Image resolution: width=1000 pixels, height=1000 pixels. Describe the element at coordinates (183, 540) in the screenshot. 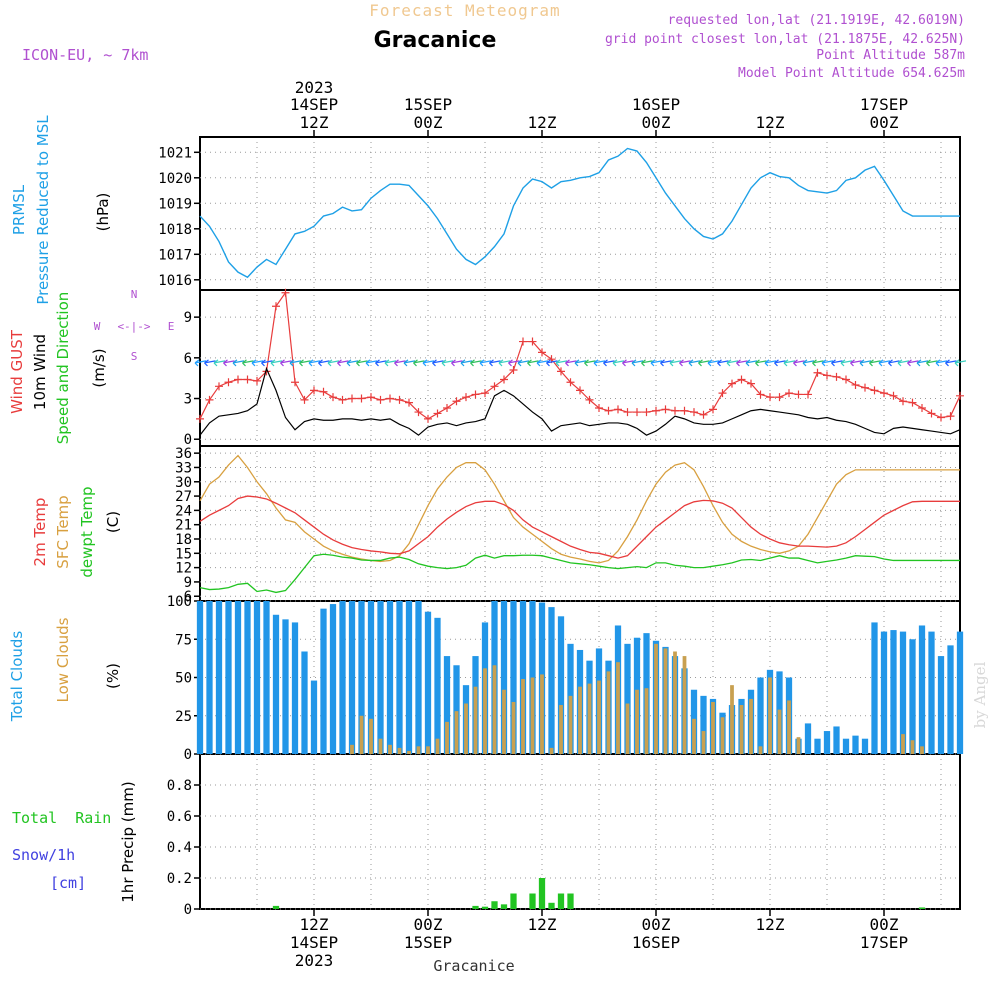

I see `y-tick-label: 18` at that location.